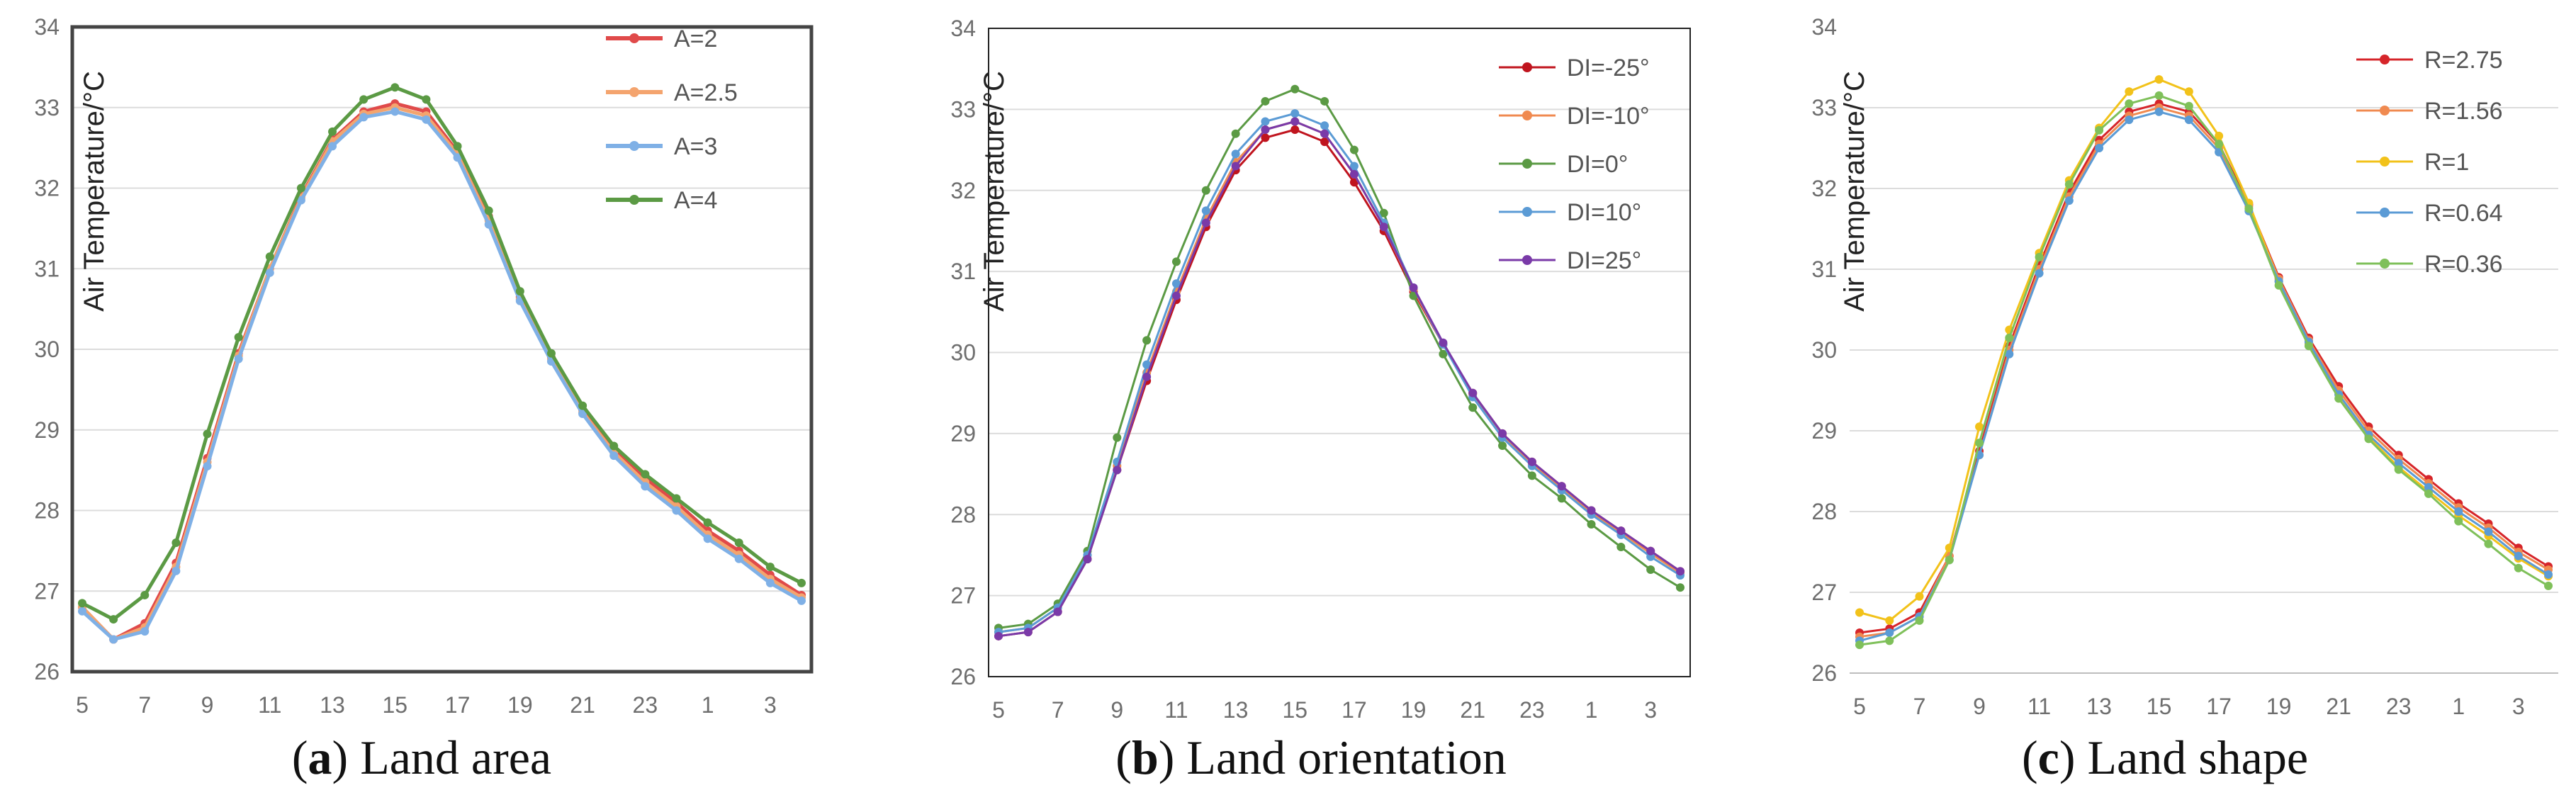 This screenshot has width=2576, height=807. What do you see at coordinates (2458, 706) in the screenshot?
I see `x-tick-label: 1` at bounding box center [2458, 706].